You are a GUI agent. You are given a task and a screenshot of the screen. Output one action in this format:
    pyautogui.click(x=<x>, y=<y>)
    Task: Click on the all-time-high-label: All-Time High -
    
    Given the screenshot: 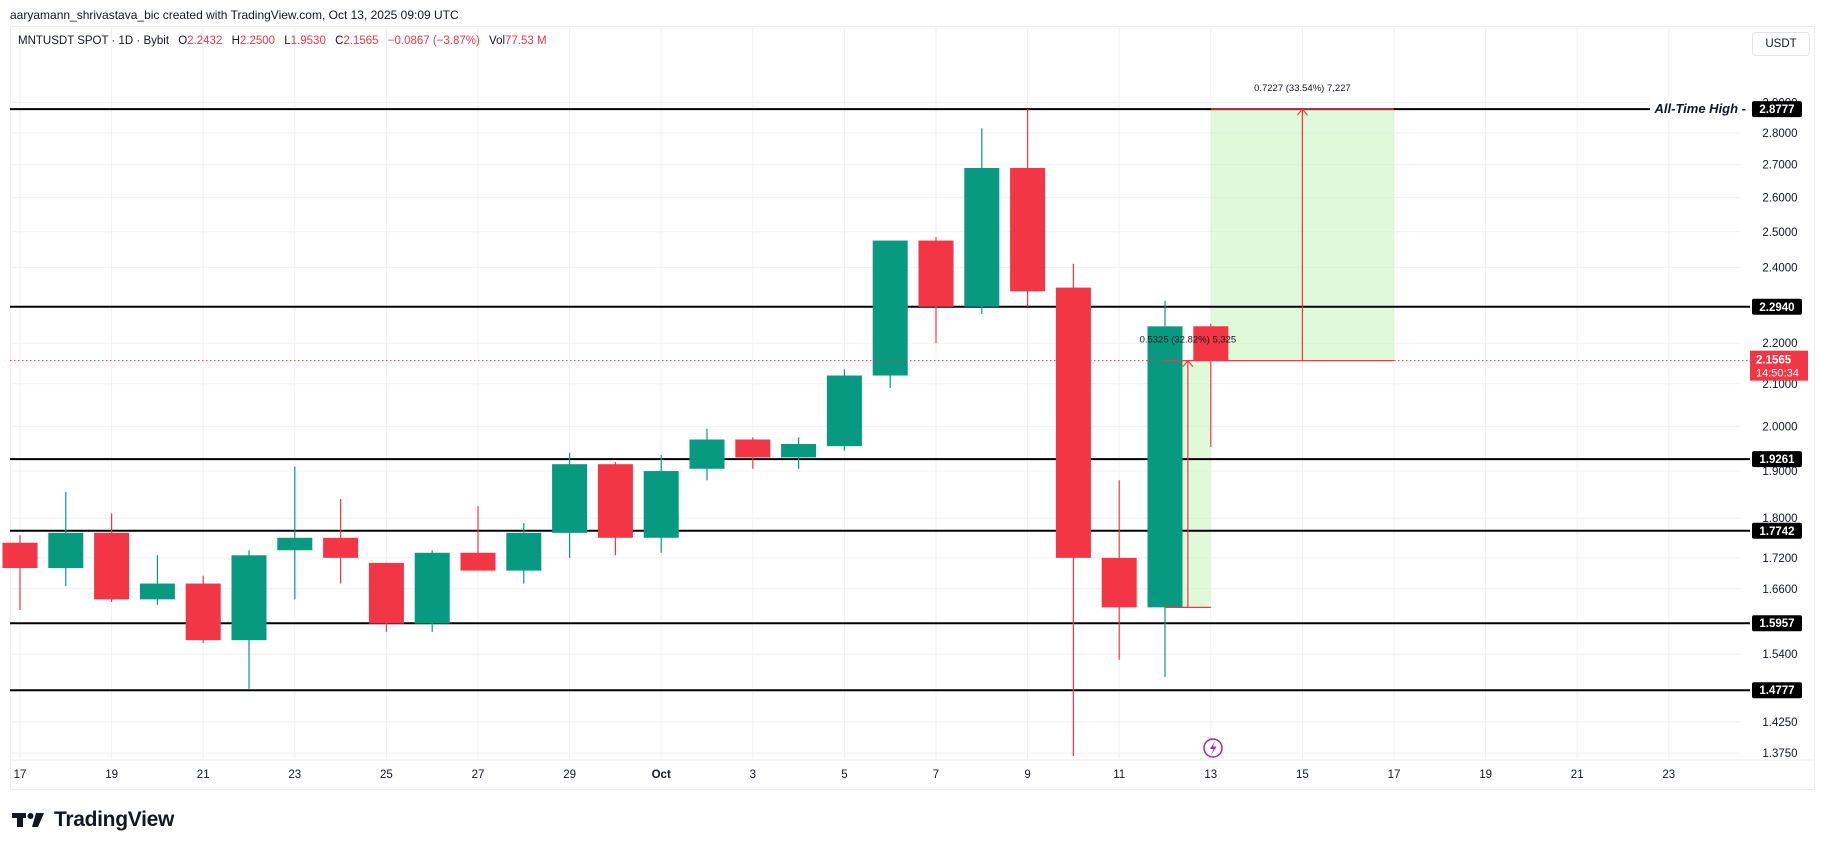 What is the action you would take?
    pyautogui.click(x=1700, y=108)
    